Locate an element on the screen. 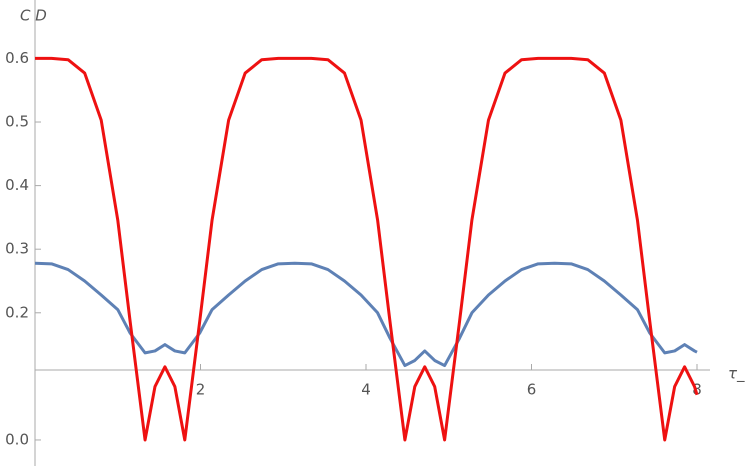 Image resolution: width=750 pixels, height=466 pixels. y-tick-label: 0.5 is located at coordinates (17, 122).